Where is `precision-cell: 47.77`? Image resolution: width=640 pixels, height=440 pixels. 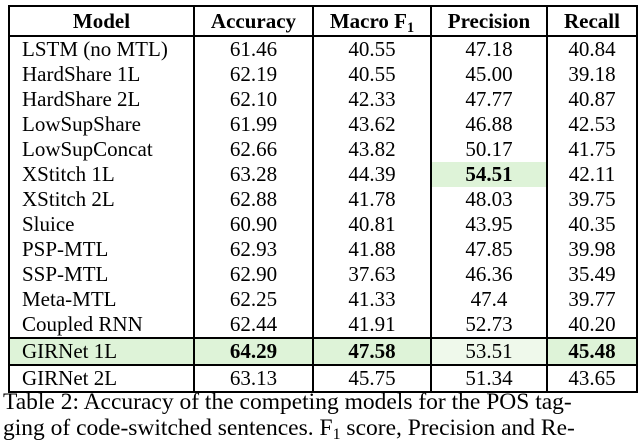 precision-cell: 47.77 is located at coordinates (488, 99).